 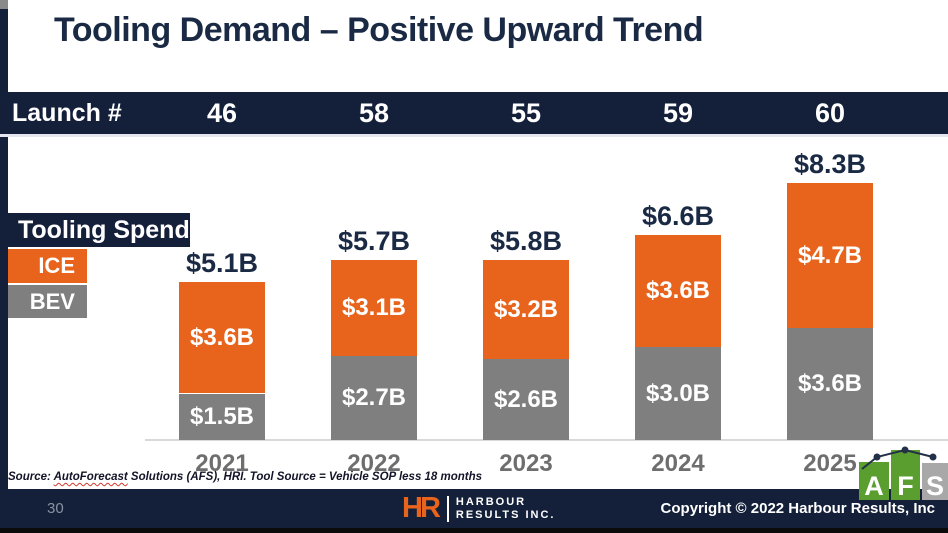 What do you see at coordinates (474, 530) in the screenshot?
I see `bottom-edge-strip` at bounding box center [474, 530].